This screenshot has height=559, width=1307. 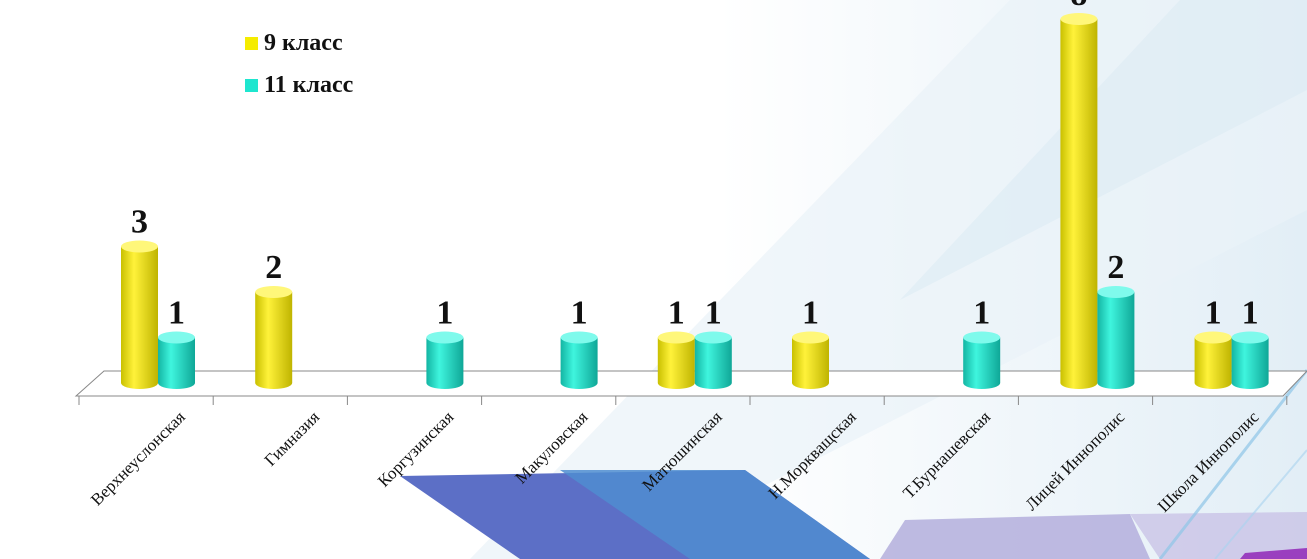 I want to click on legend-label: 11 класс, so click(x=309, y=84).